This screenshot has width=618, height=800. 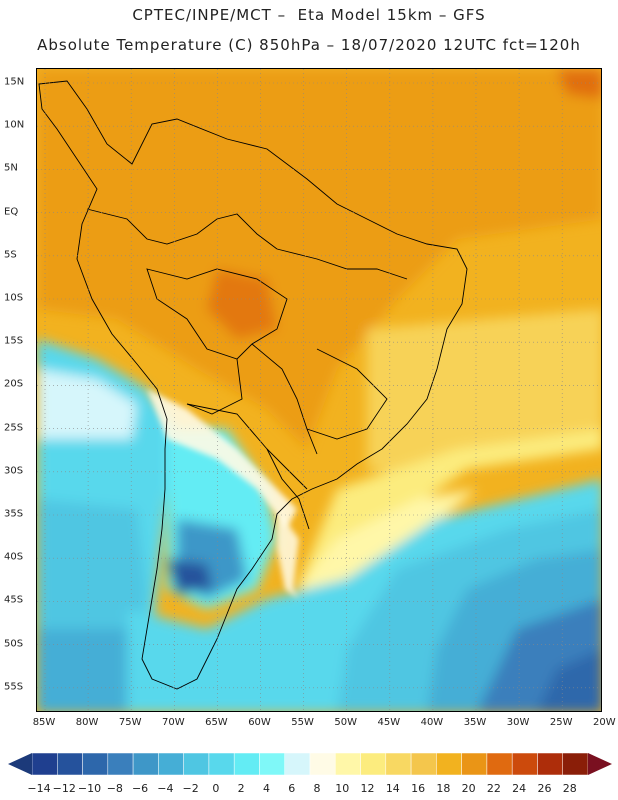 I want to click on longitude-label: 80W, so click(x=87, y=722).